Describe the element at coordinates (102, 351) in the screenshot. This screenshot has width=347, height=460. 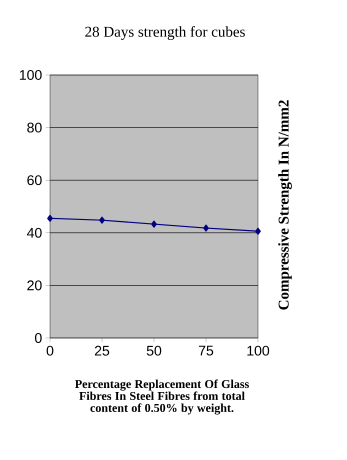
I see `x-tick-label: 25` at that location.